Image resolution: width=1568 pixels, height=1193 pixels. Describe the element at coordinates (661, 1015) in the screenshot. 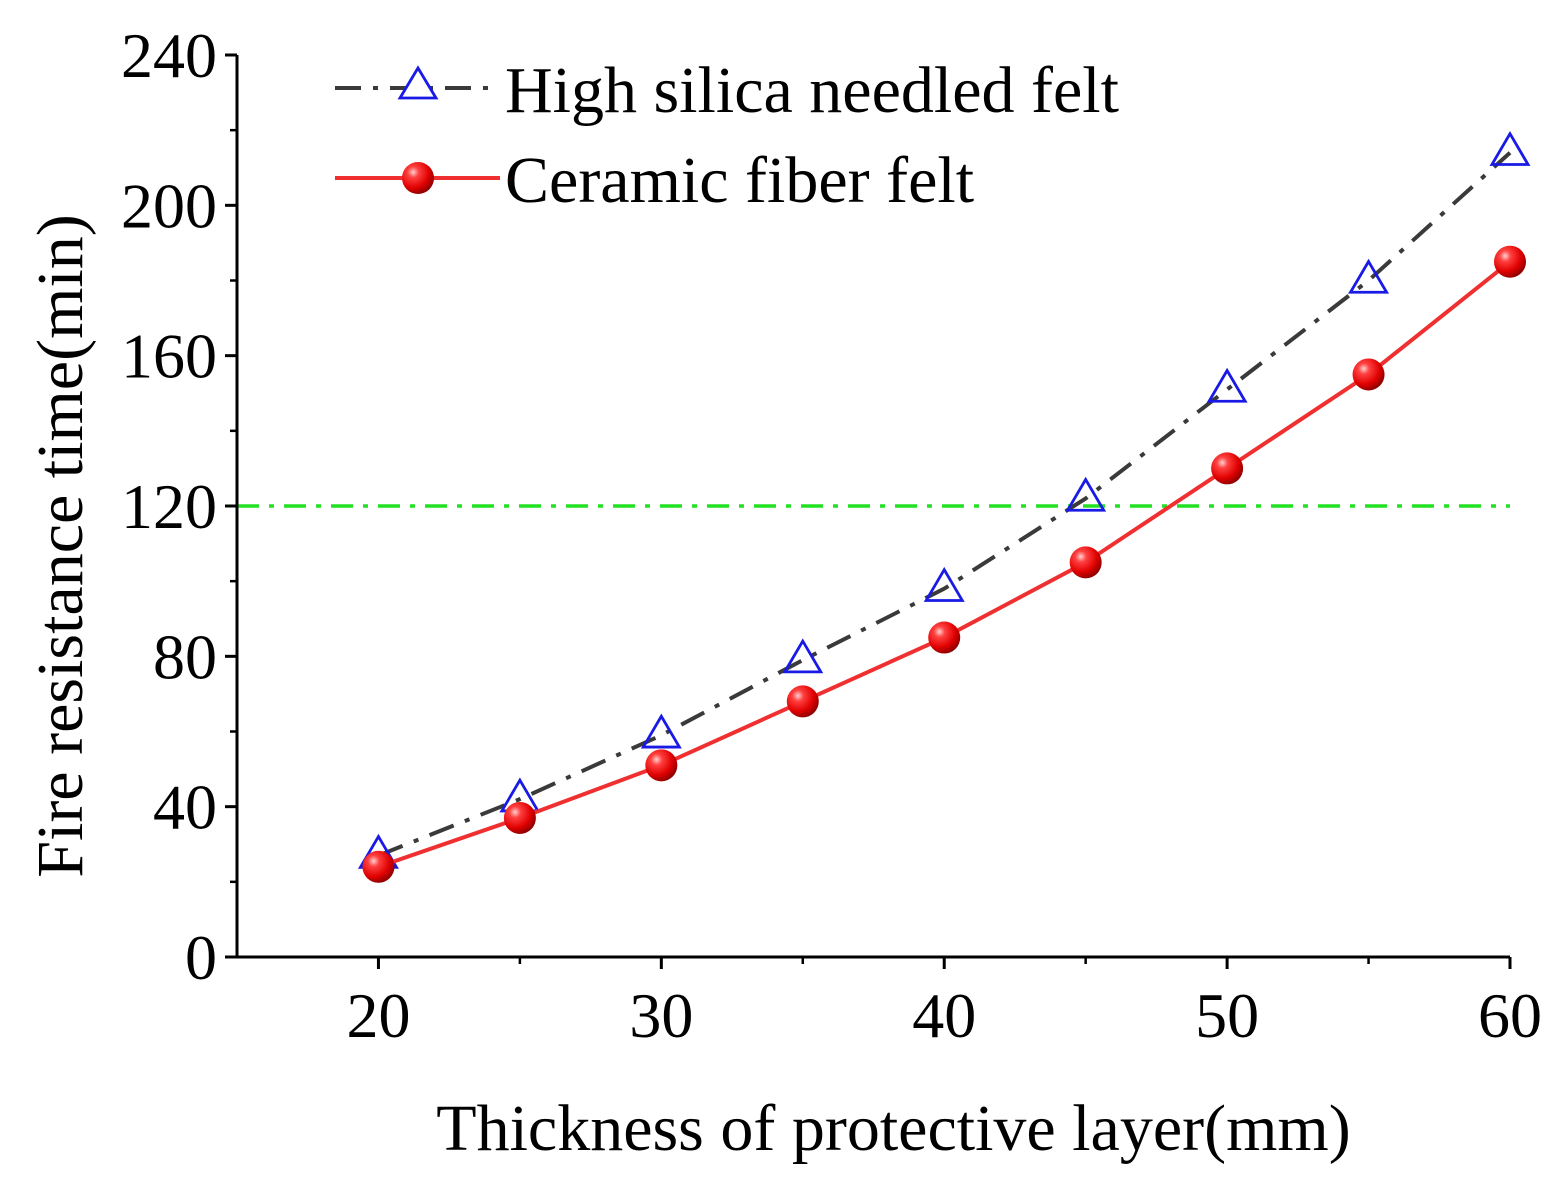

I see `x-tick-label: 30` at that location.